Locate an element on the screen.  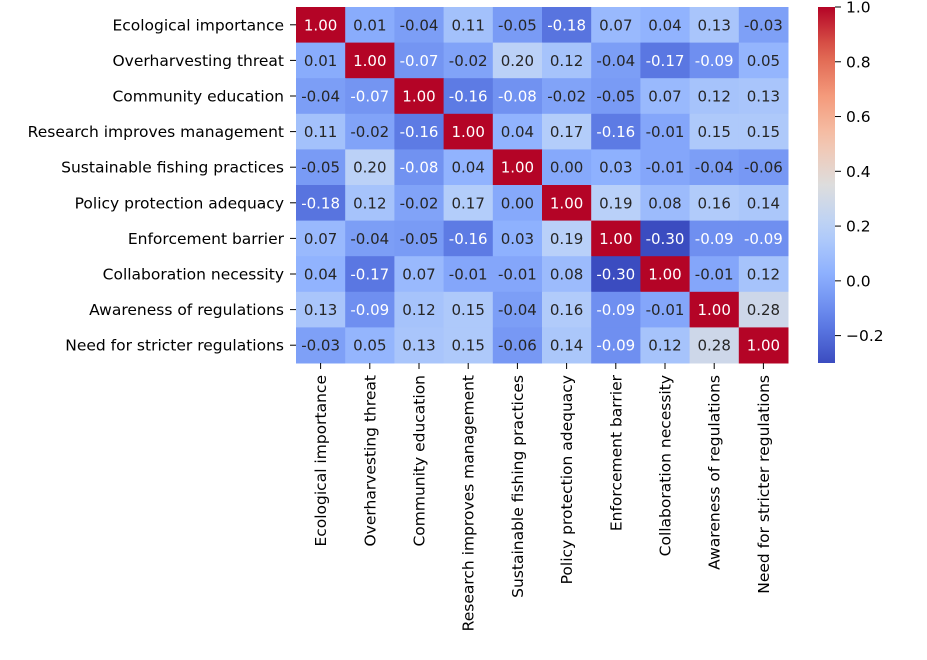
heatmap-cell-r5-c5 is located at coordinates (567, 203).